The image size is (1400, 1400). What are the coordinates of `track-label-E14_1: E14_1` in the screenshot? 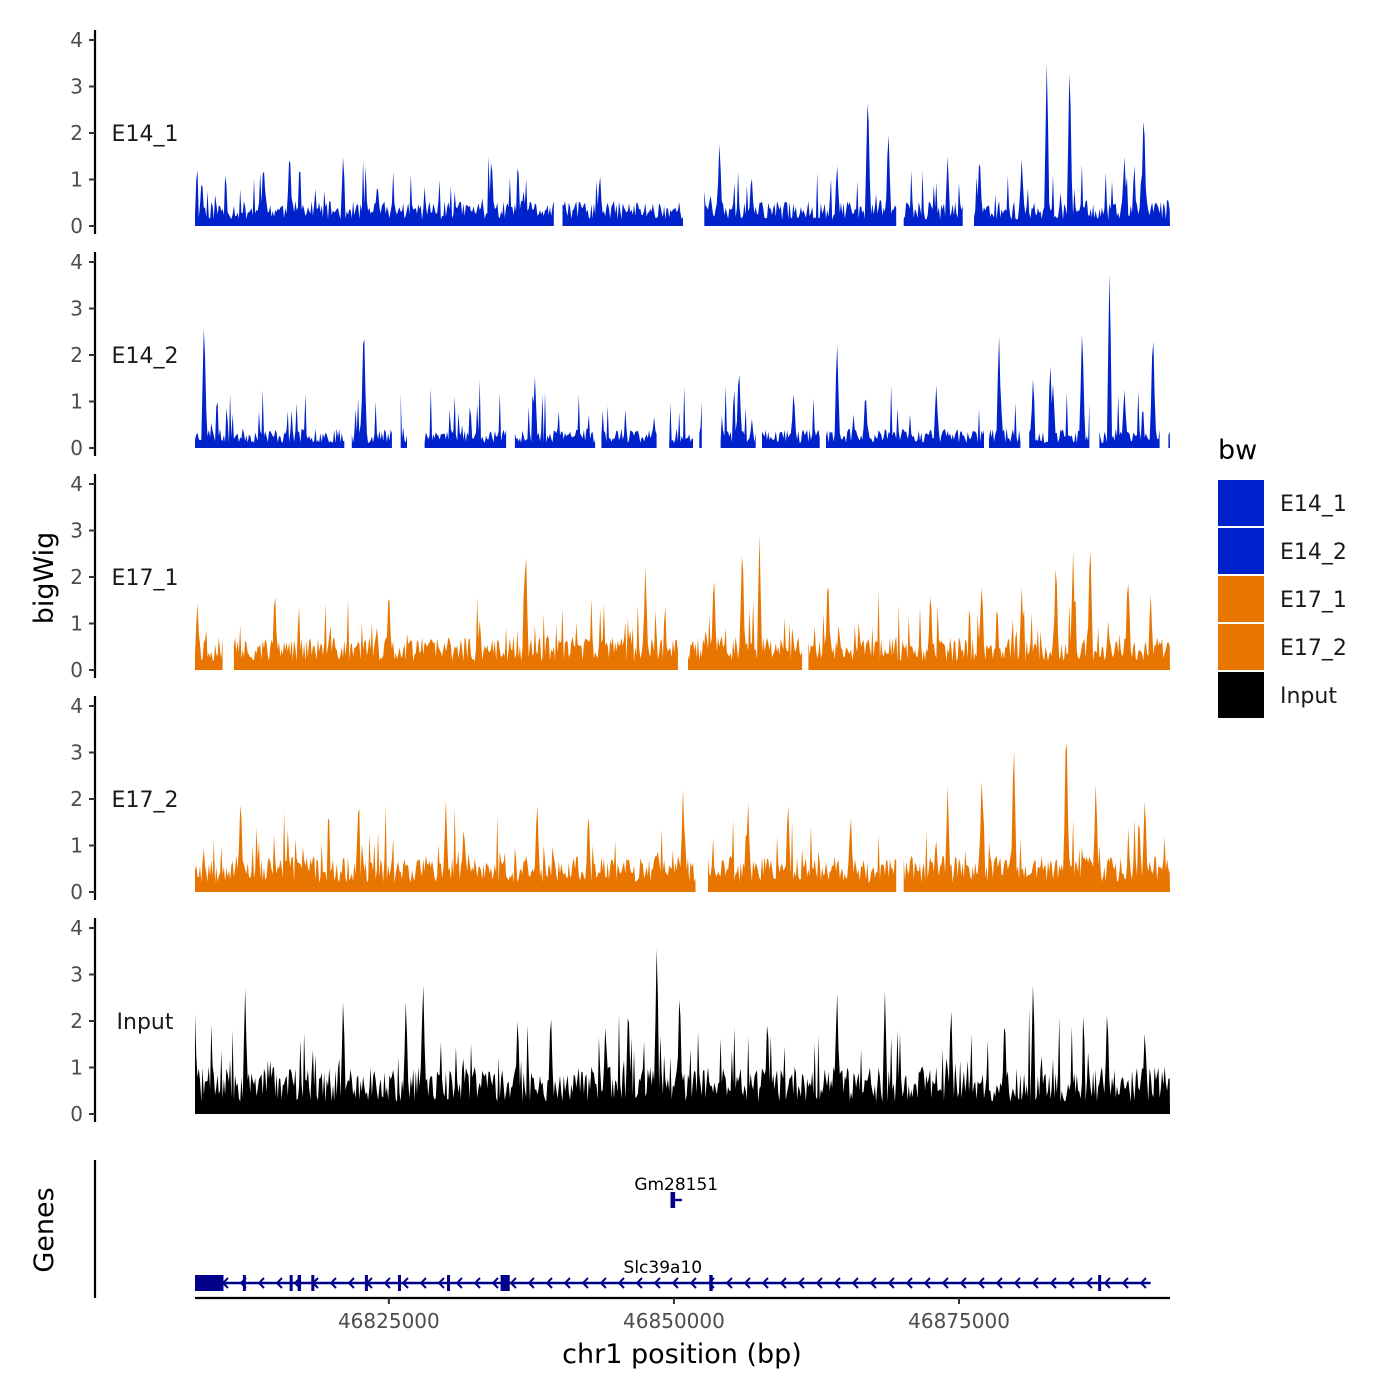 It's located at (145, 134).